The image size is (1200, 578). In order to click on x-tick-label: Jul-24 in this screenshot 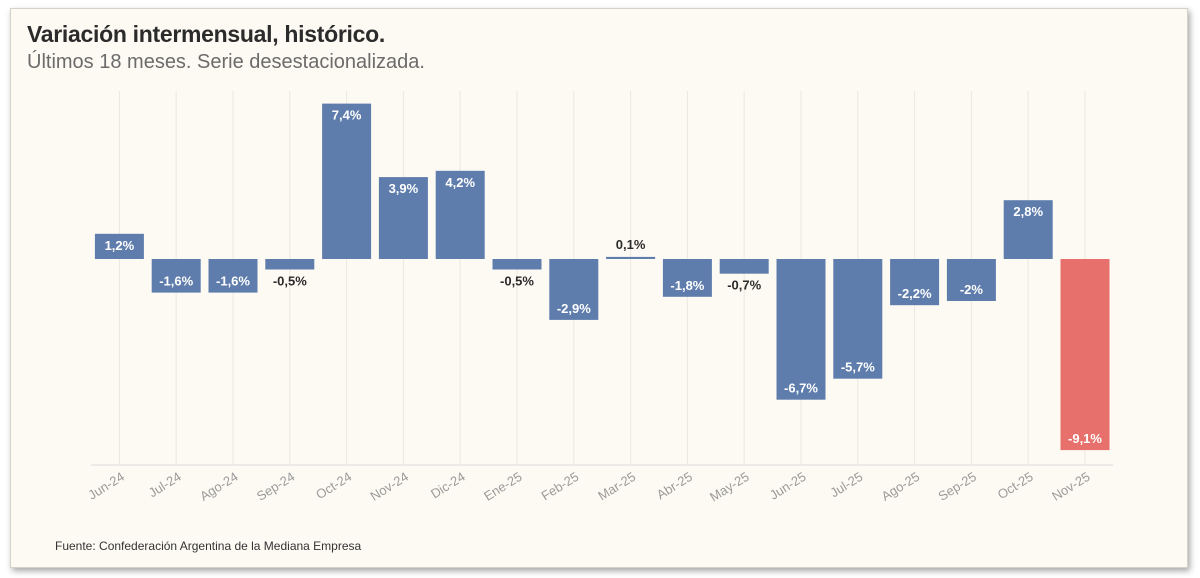, I will do `click(165, 484)`.